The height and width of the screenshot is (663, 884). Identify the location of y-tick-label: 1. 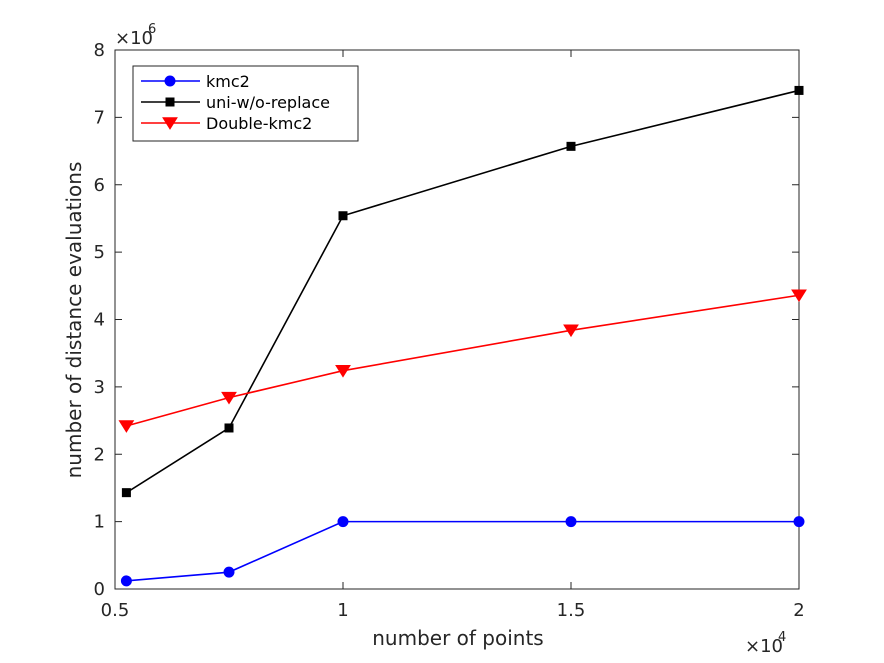
(99, 522).